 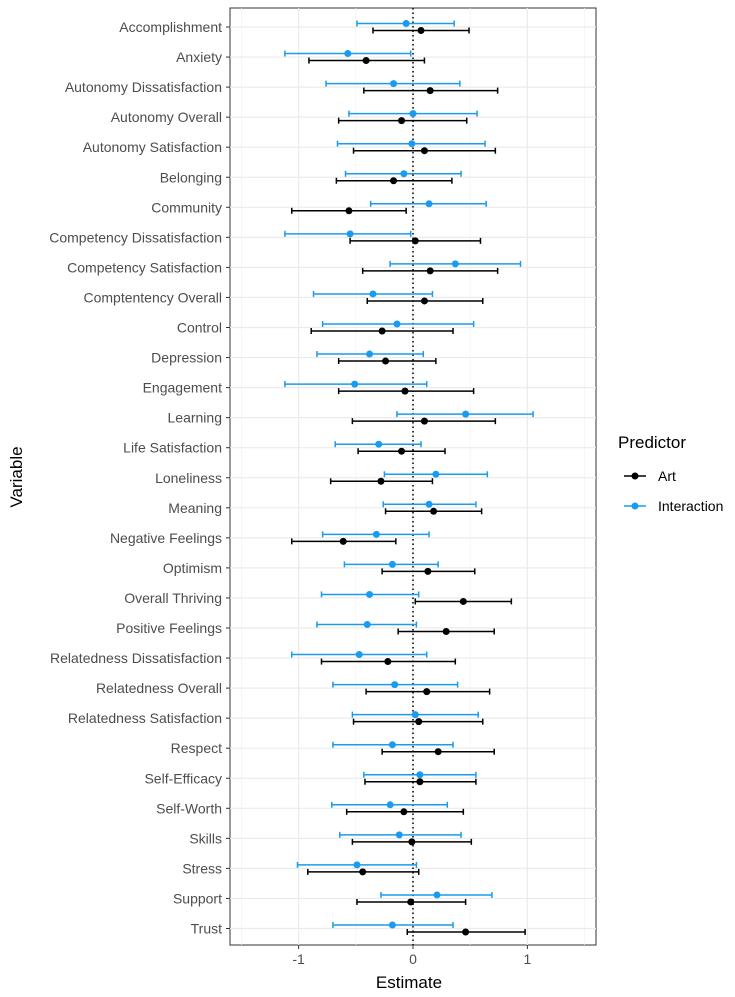 What do you see at coordinates (428, 571) in the screenshot?
I see `errorbar-art-optimism` at bounding box center [428, 571].